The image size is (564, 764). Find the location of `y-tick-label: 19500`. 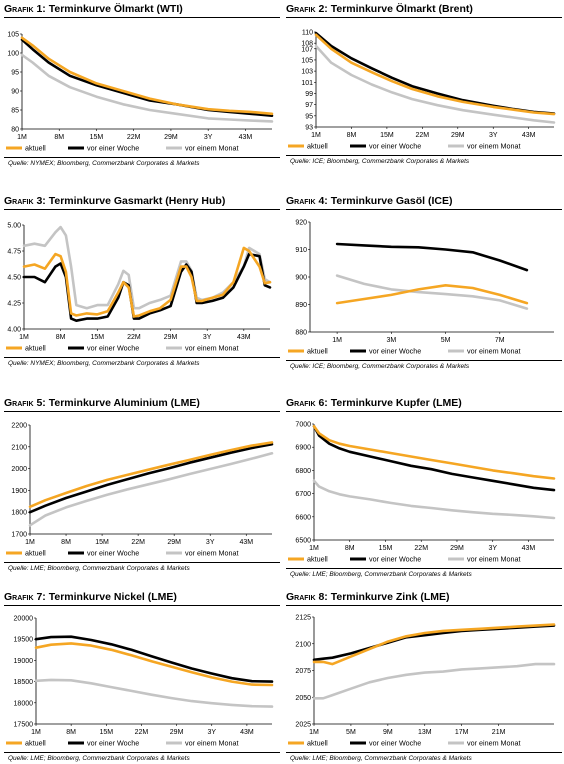

y-tick-label: 19500 is located at coordinates (24, 640).